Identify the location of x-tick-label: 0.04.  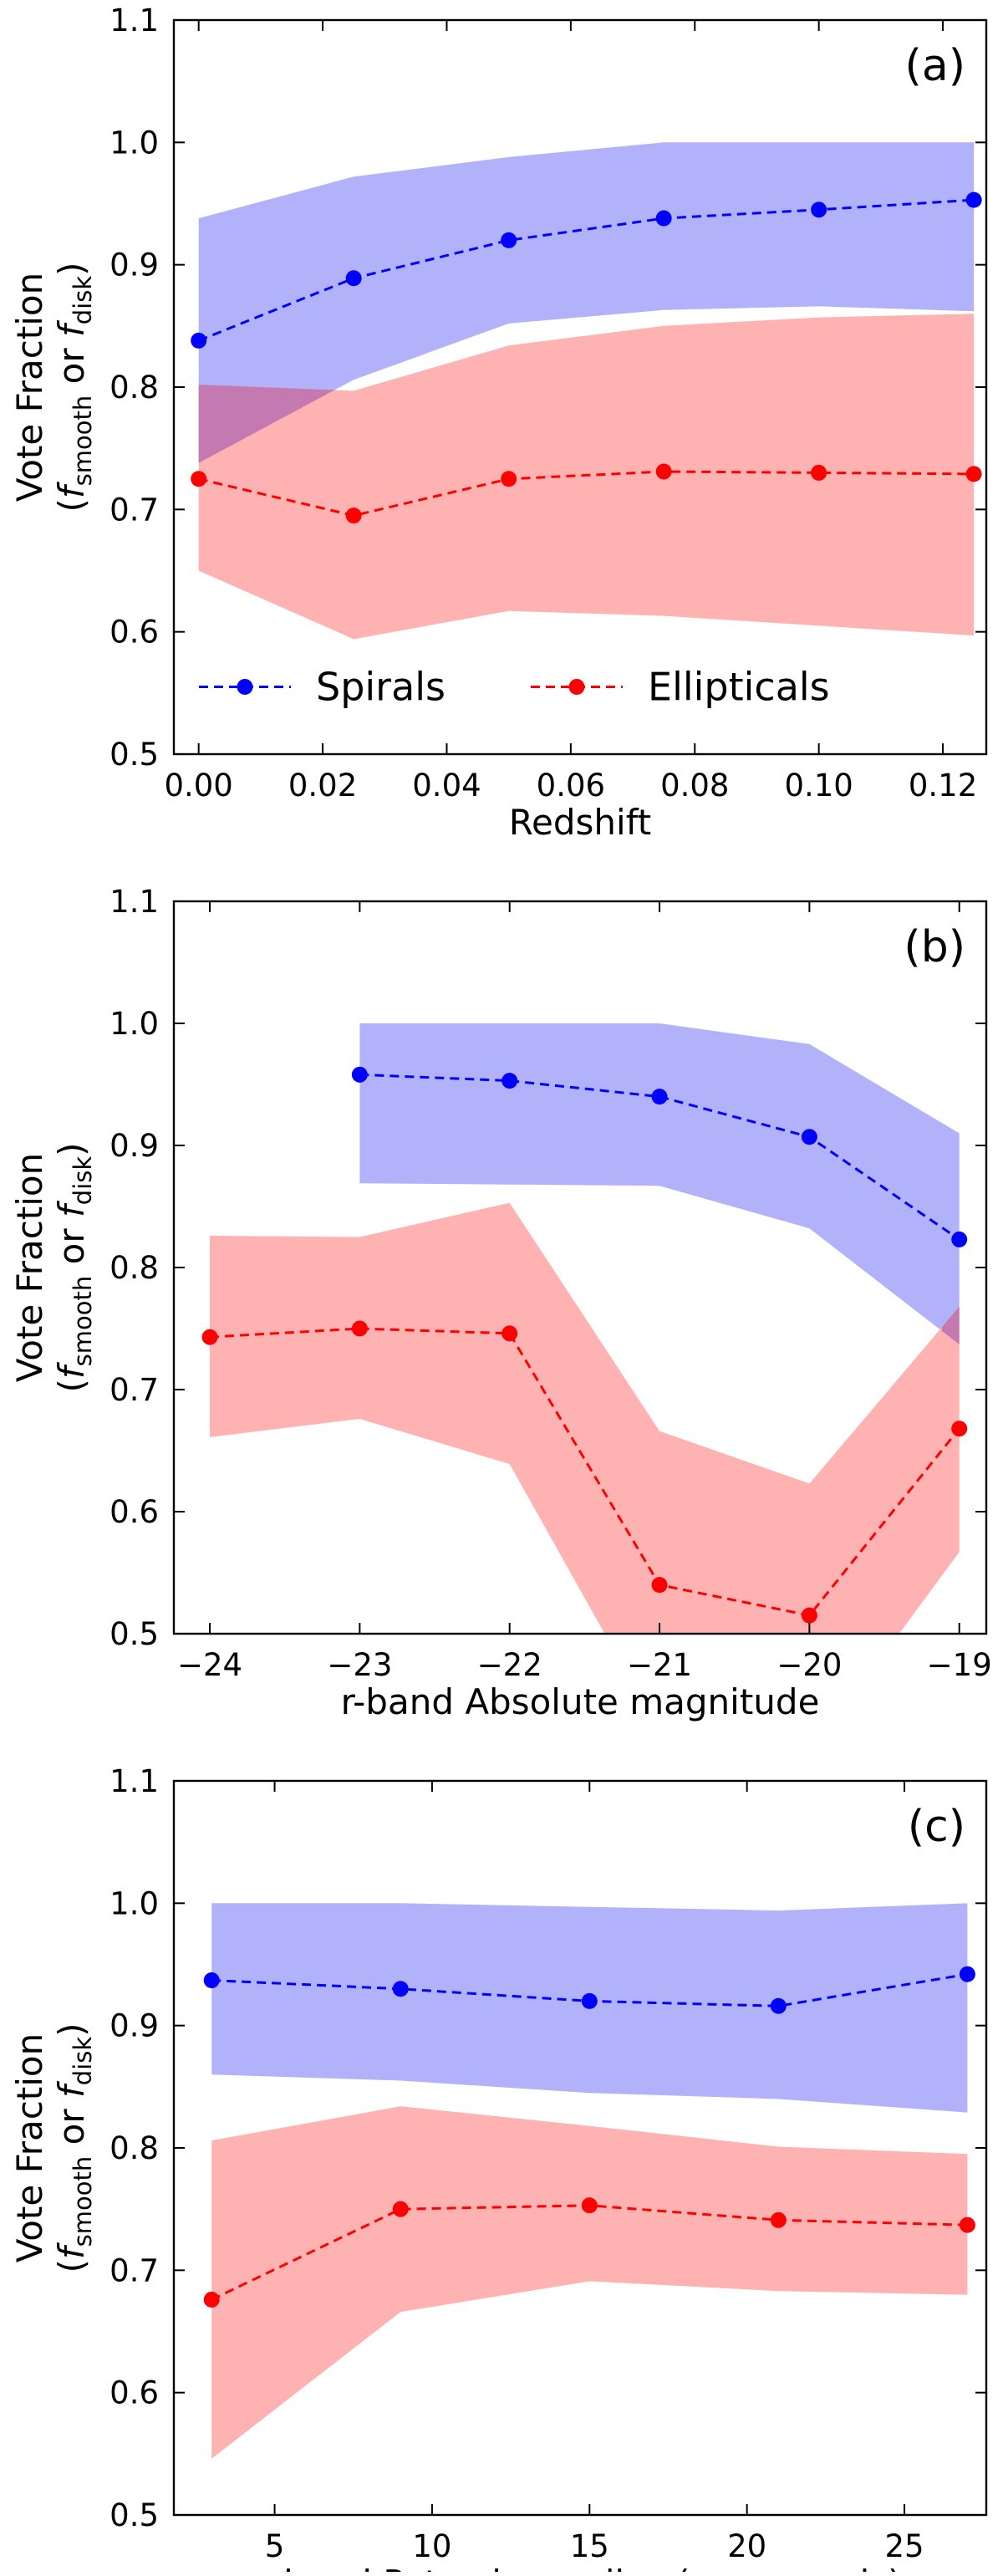
(447, 785).